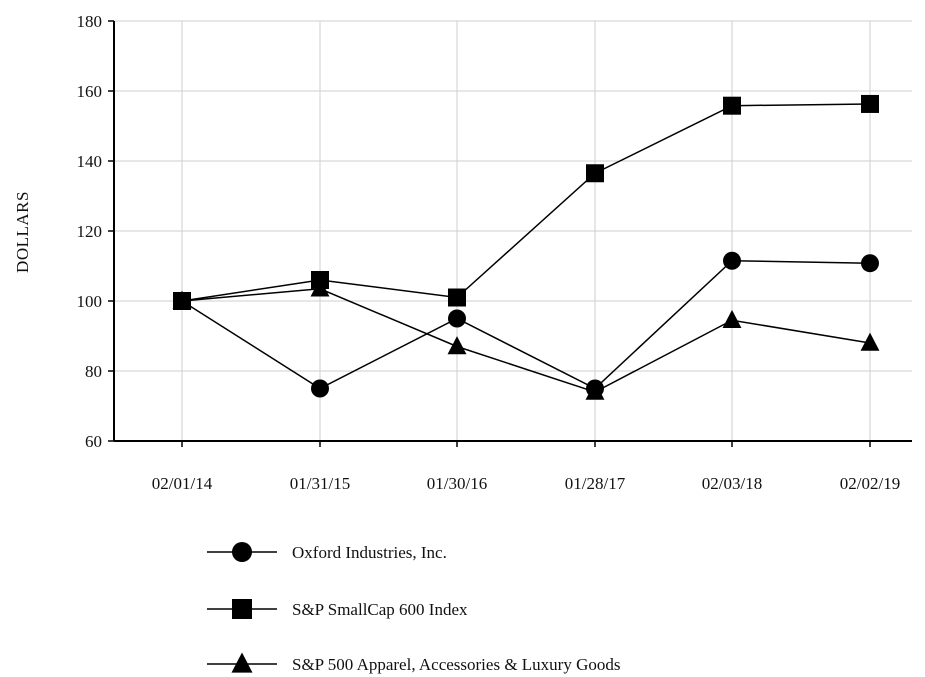 Image resolution: width=925 pixels, height=677 pixels. What do you see at coordinates (93, 441) in the screenshot?
I see `y-tick-label: 60` at bounding box center [93, 441].